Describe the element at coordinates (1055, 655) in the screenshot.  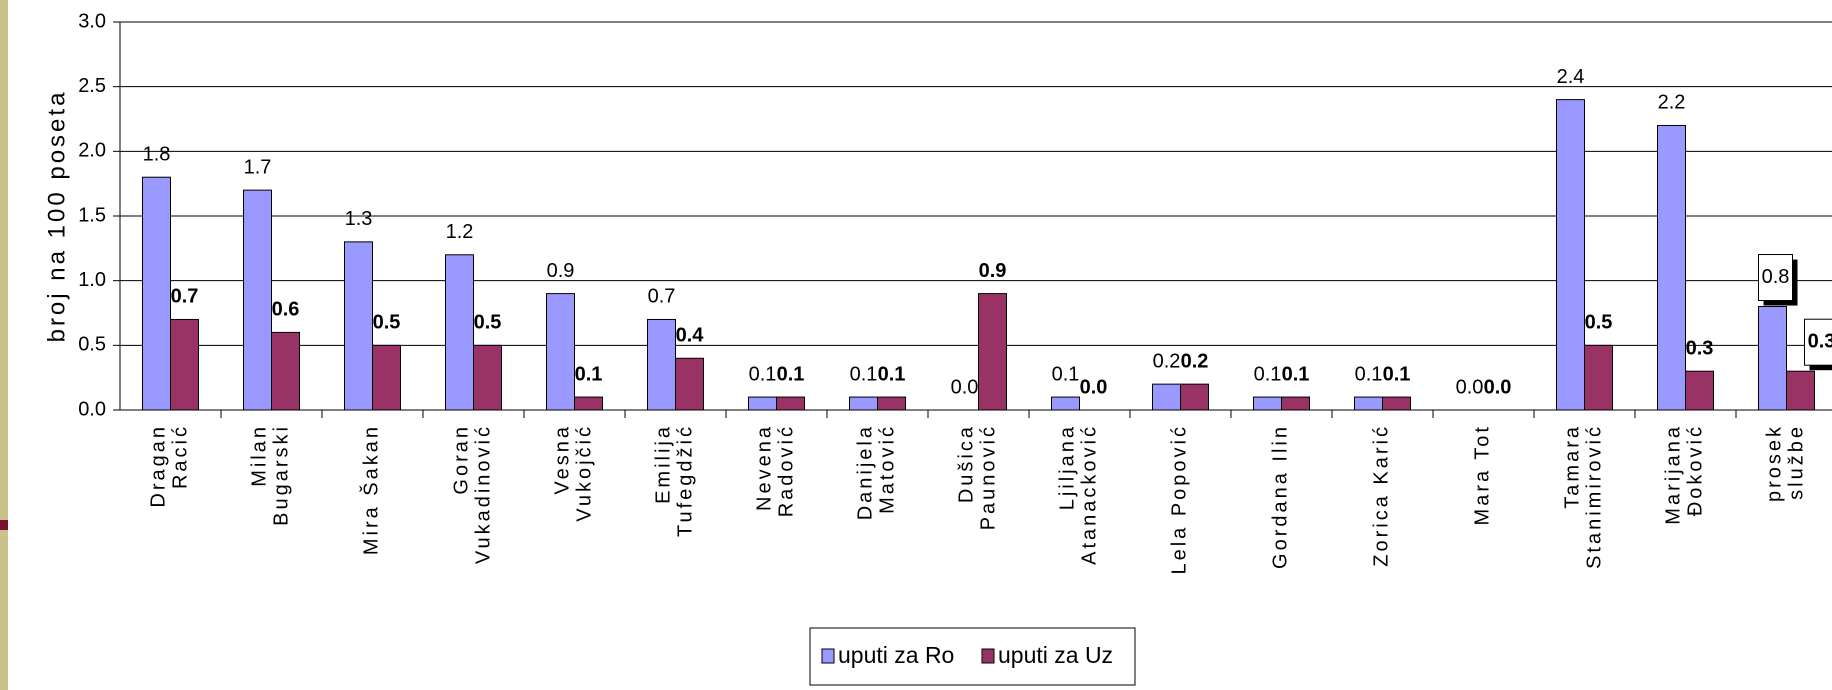
I see `legend-label: uputi za Uz` at that location.